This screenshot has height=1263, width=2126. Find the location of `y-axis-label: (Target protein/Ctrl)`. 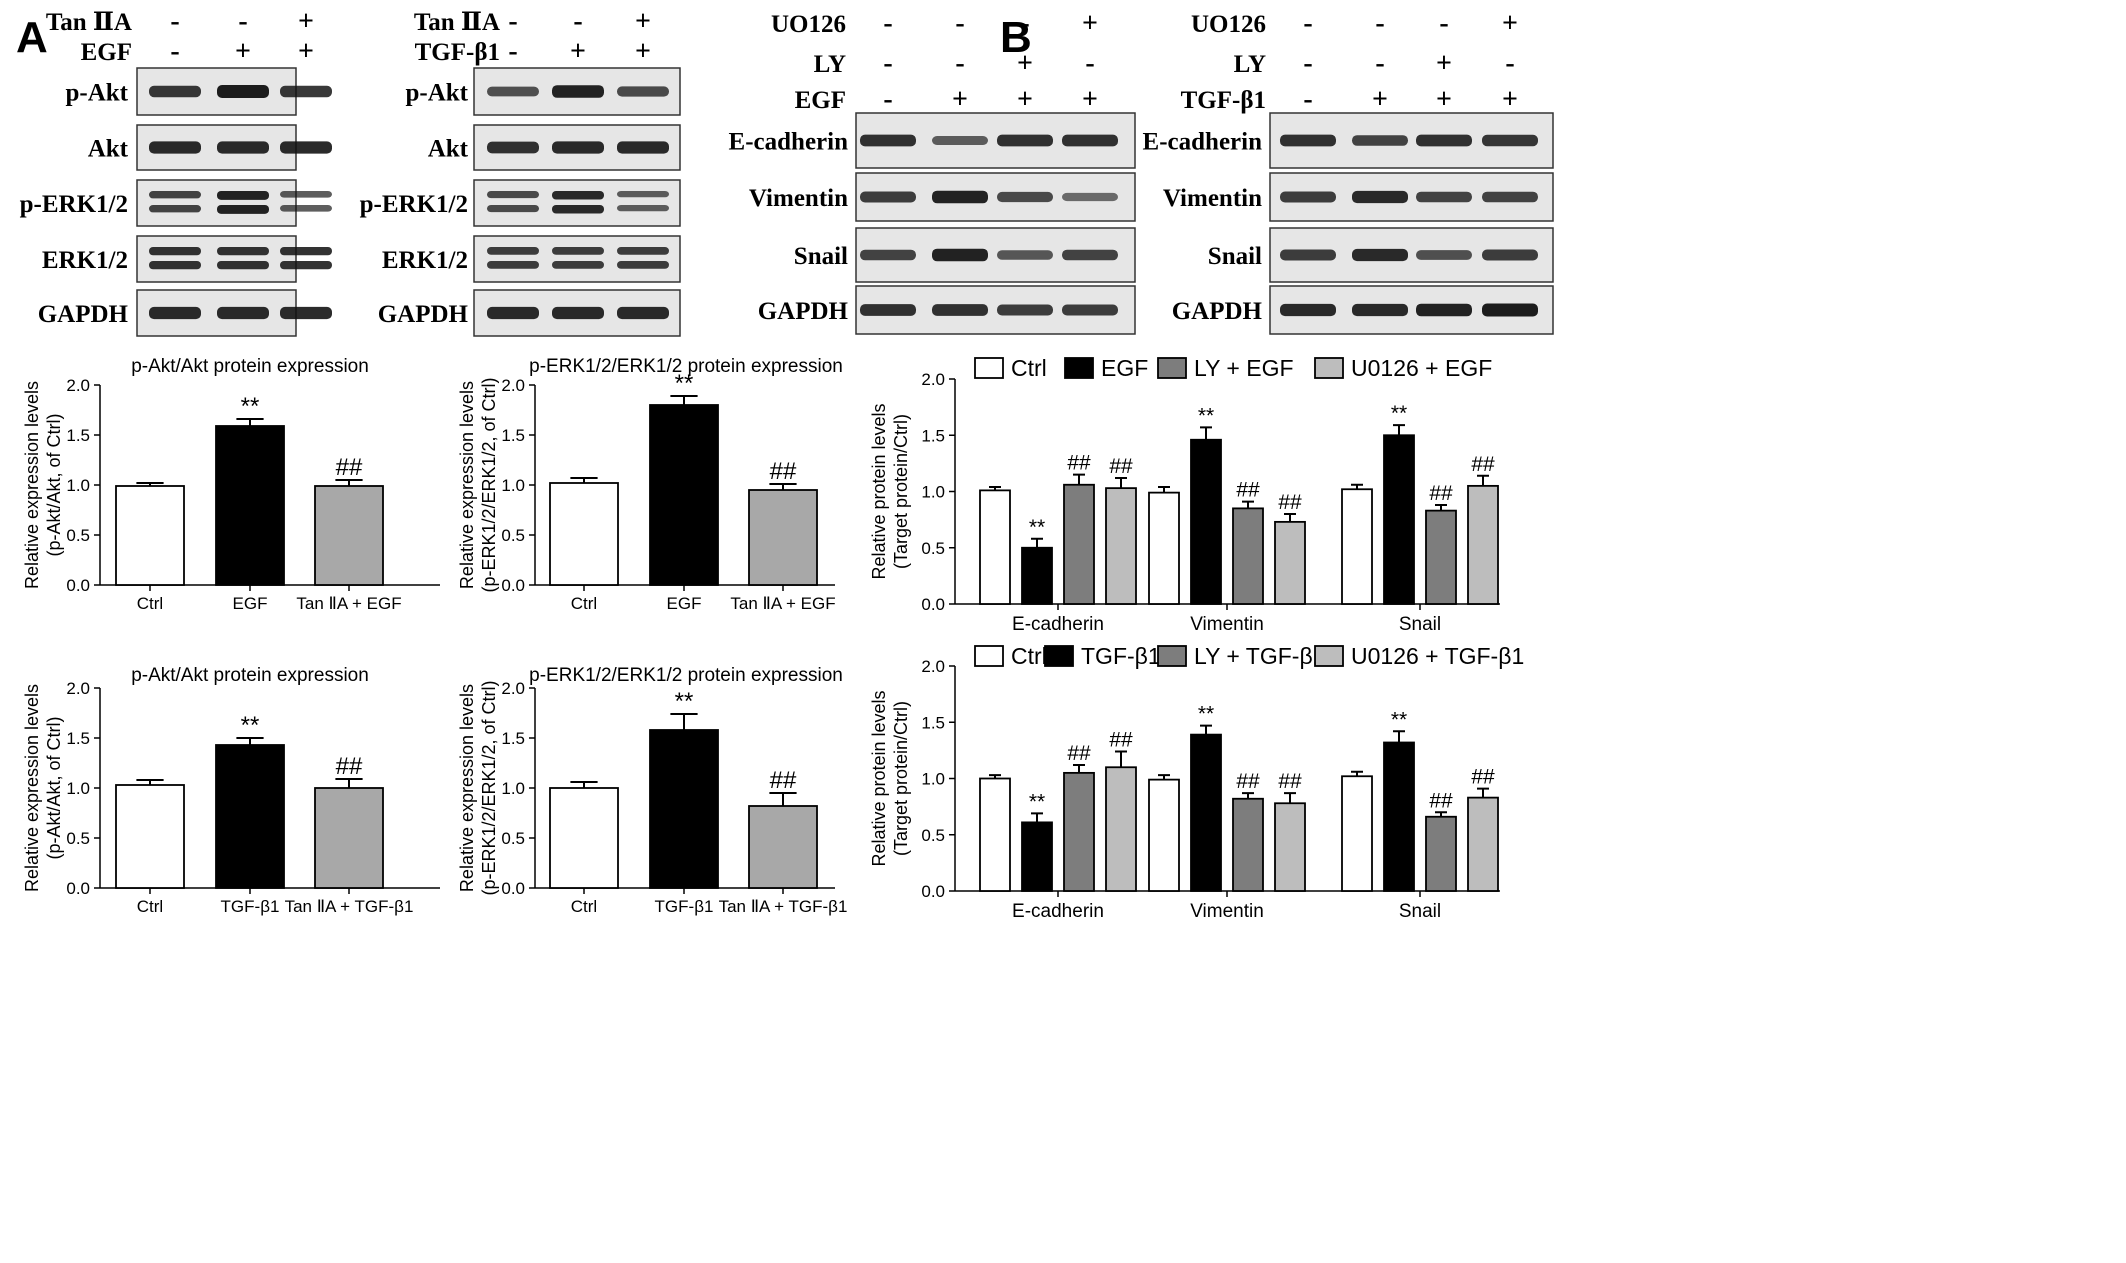

y-axis-label: (Target protein/Ctrl) is located at coordinates (901, 491).